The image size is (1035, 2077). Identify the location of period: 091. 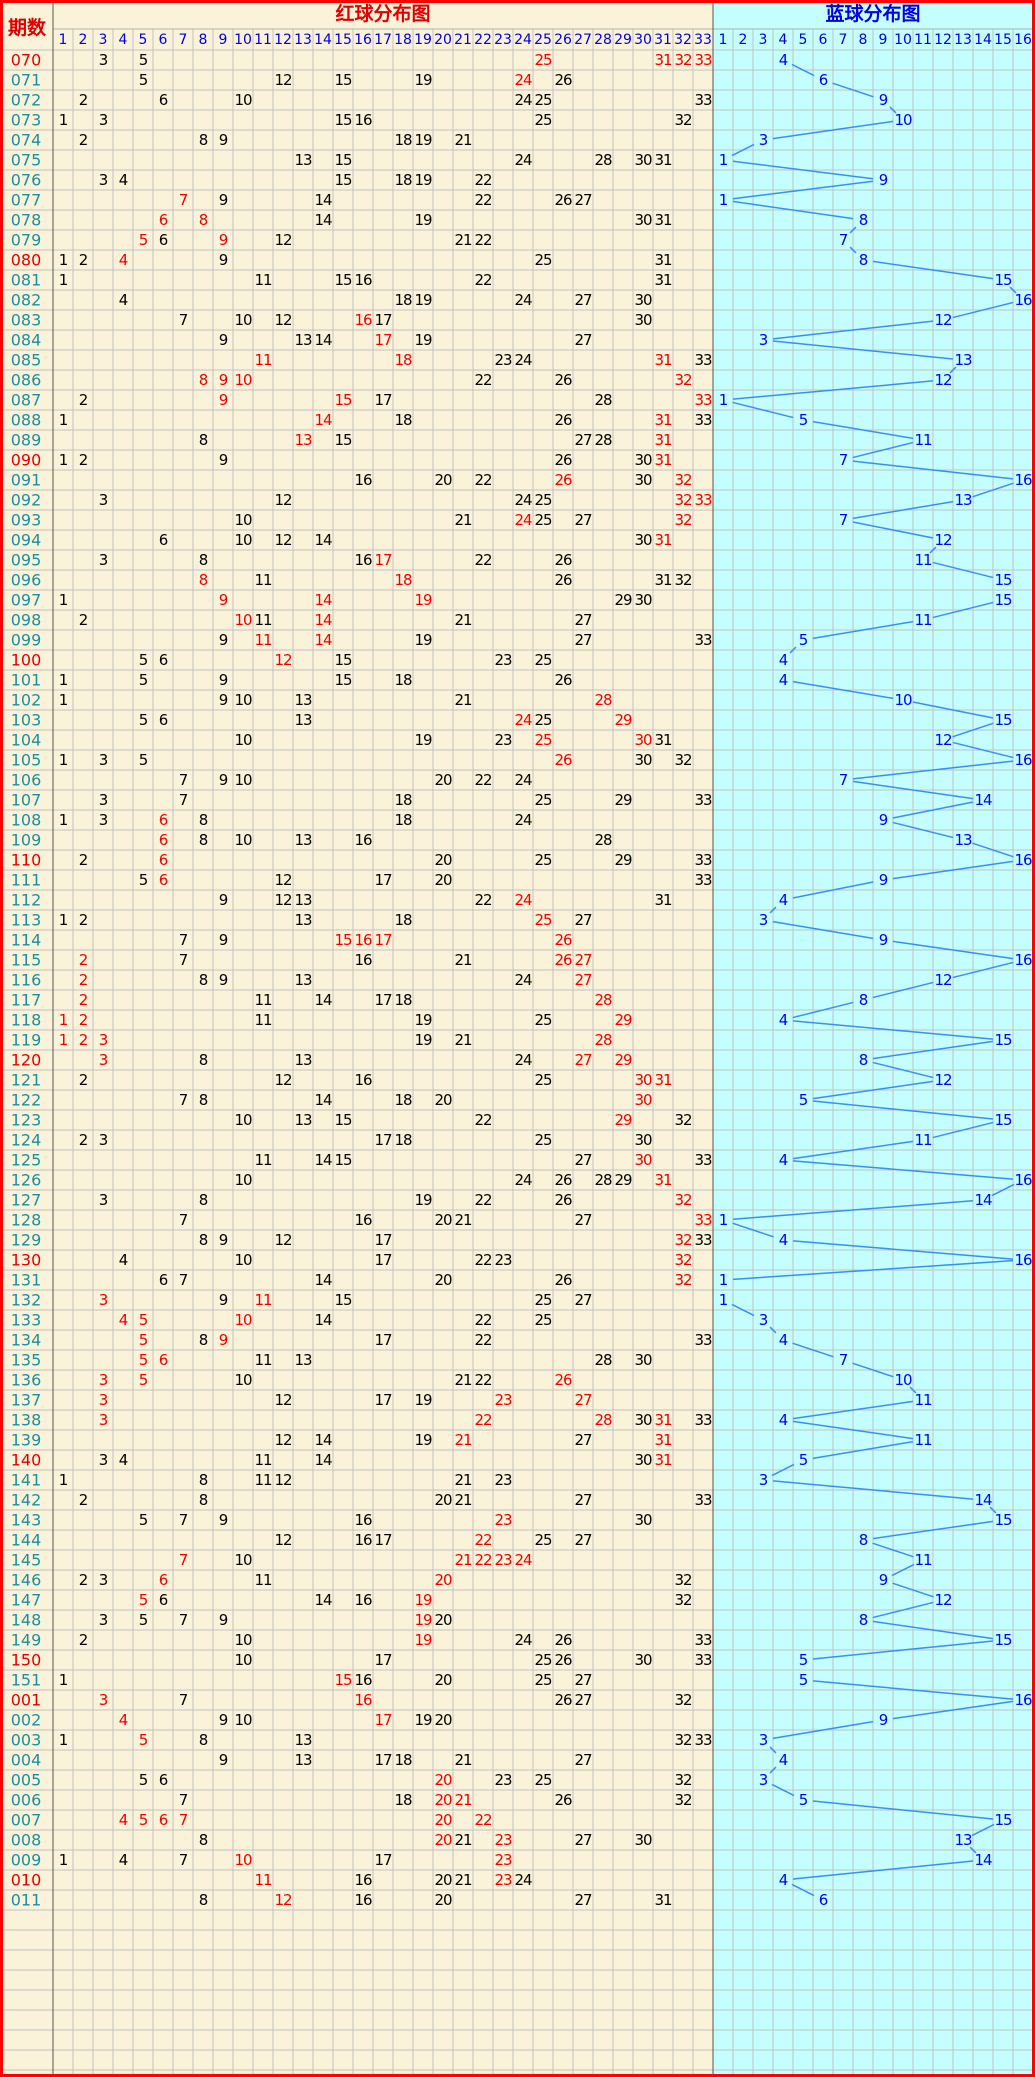
(26, 480).